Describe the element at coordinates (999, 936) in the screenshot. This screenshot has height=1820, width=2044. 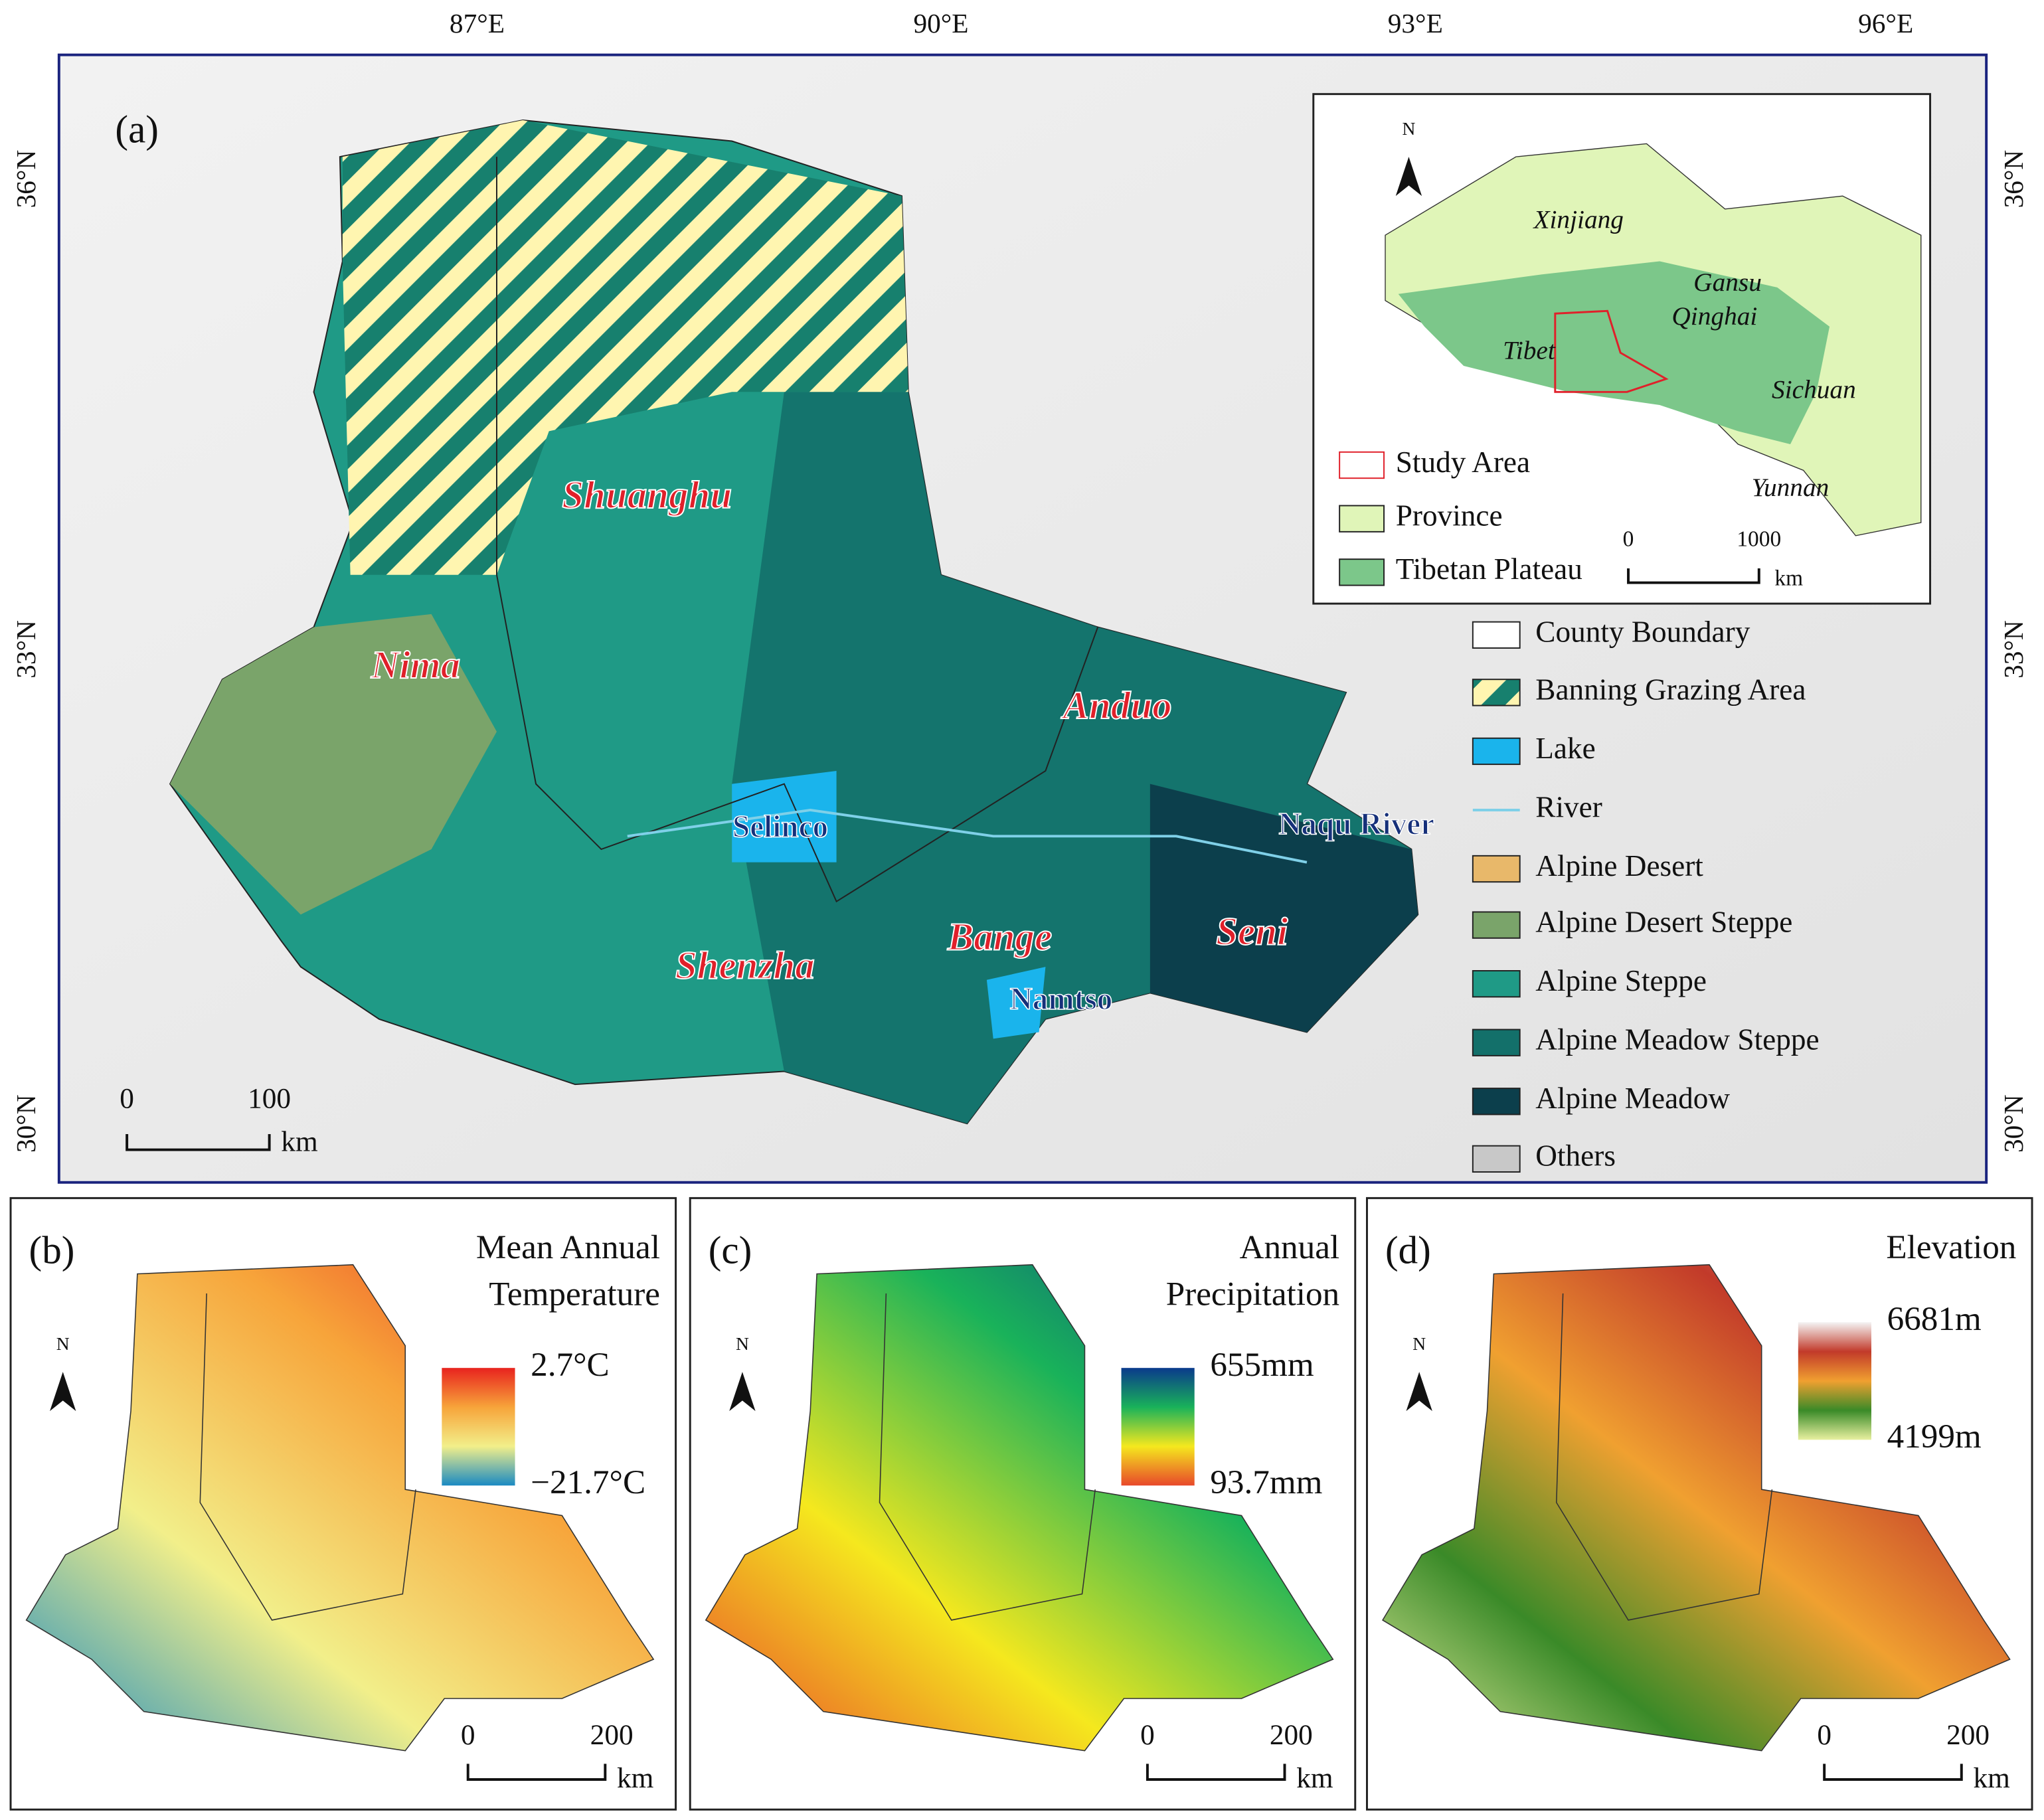
I see `county-name: Bange` at that location.